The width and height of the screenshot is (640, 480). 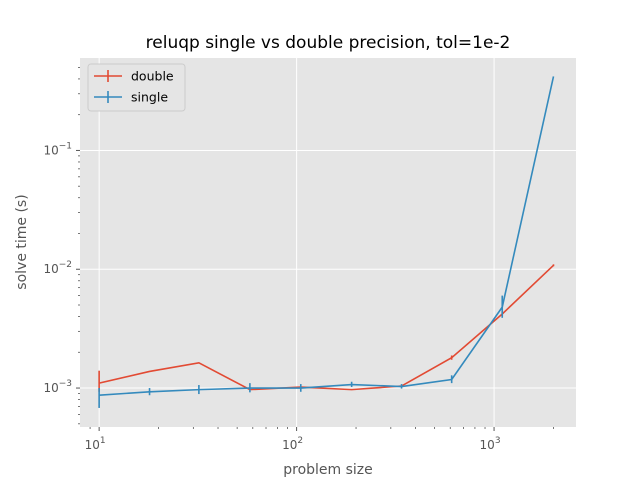 I want to click on y-tick-label: 10⁻¹, so click(x=57, y=149).